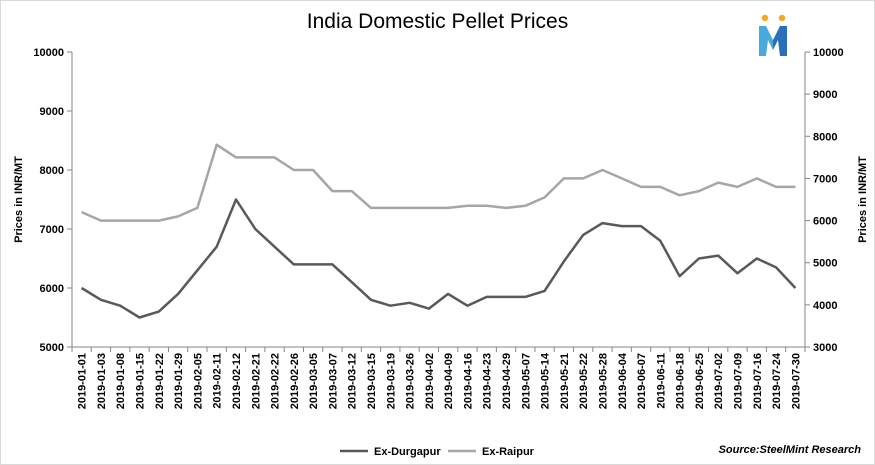 The image size is (875, 465). Describe the element at coordinates (52, 230) in the screenshot. I see `y-left-tick-label: 7000` at that location.